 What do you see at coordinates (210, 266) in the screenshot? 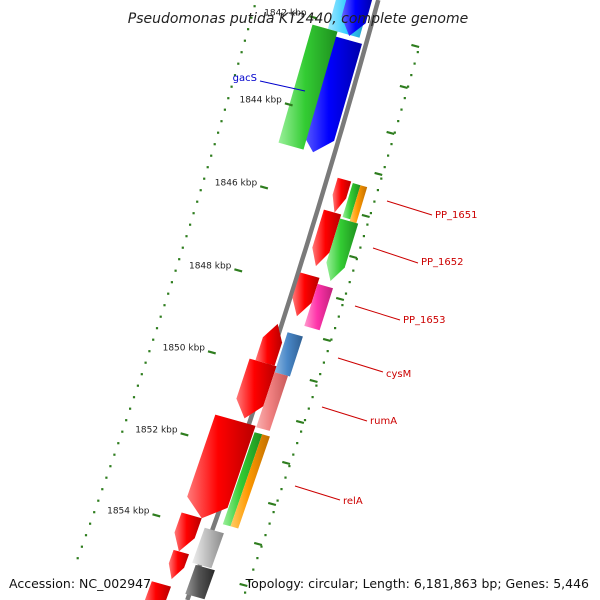
I see `tick-label: 1848 kbp` at bounding box center [210, 266].